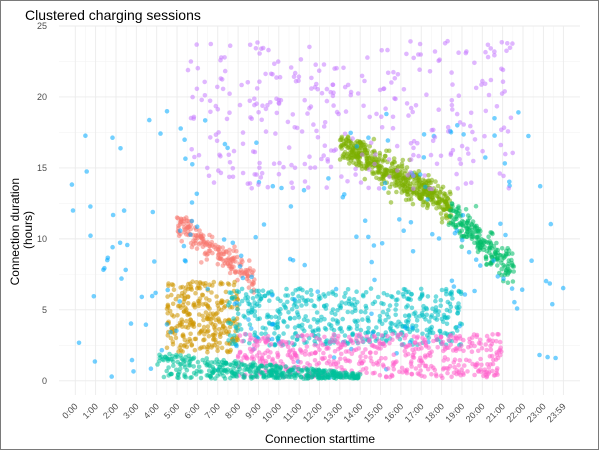  I want to click on y-tick-labels: 0 5 10 15 20 25, so click(42, 203).